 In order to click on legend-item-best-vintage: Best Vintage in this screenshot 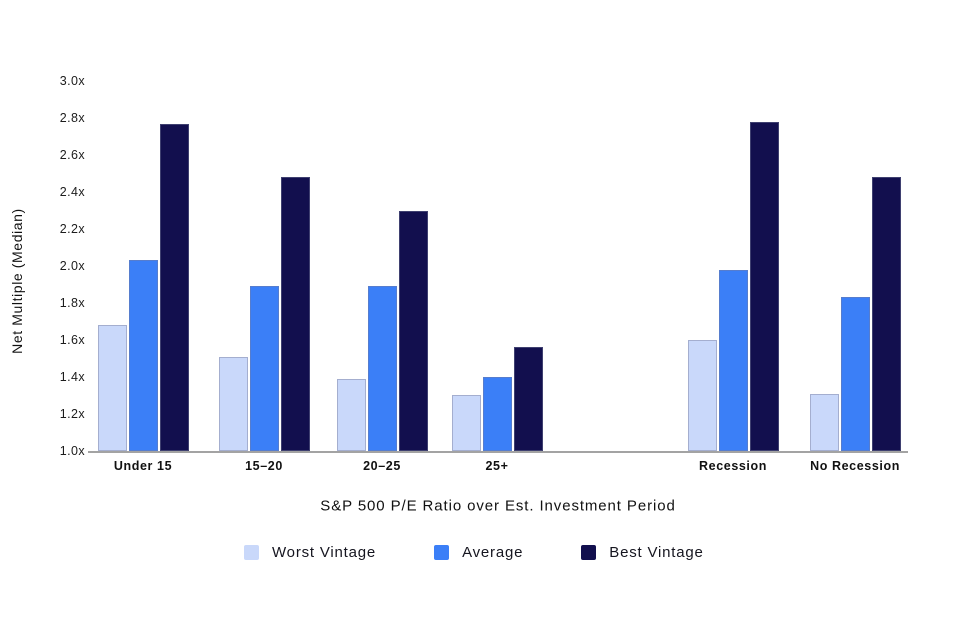, I will do `click(642, 552)`.